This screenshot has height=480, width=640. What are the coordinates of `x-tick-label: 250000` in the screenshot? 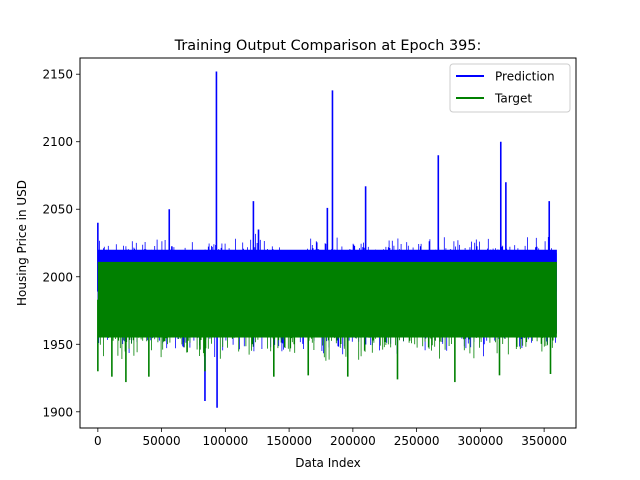 It's located at (417, 441).